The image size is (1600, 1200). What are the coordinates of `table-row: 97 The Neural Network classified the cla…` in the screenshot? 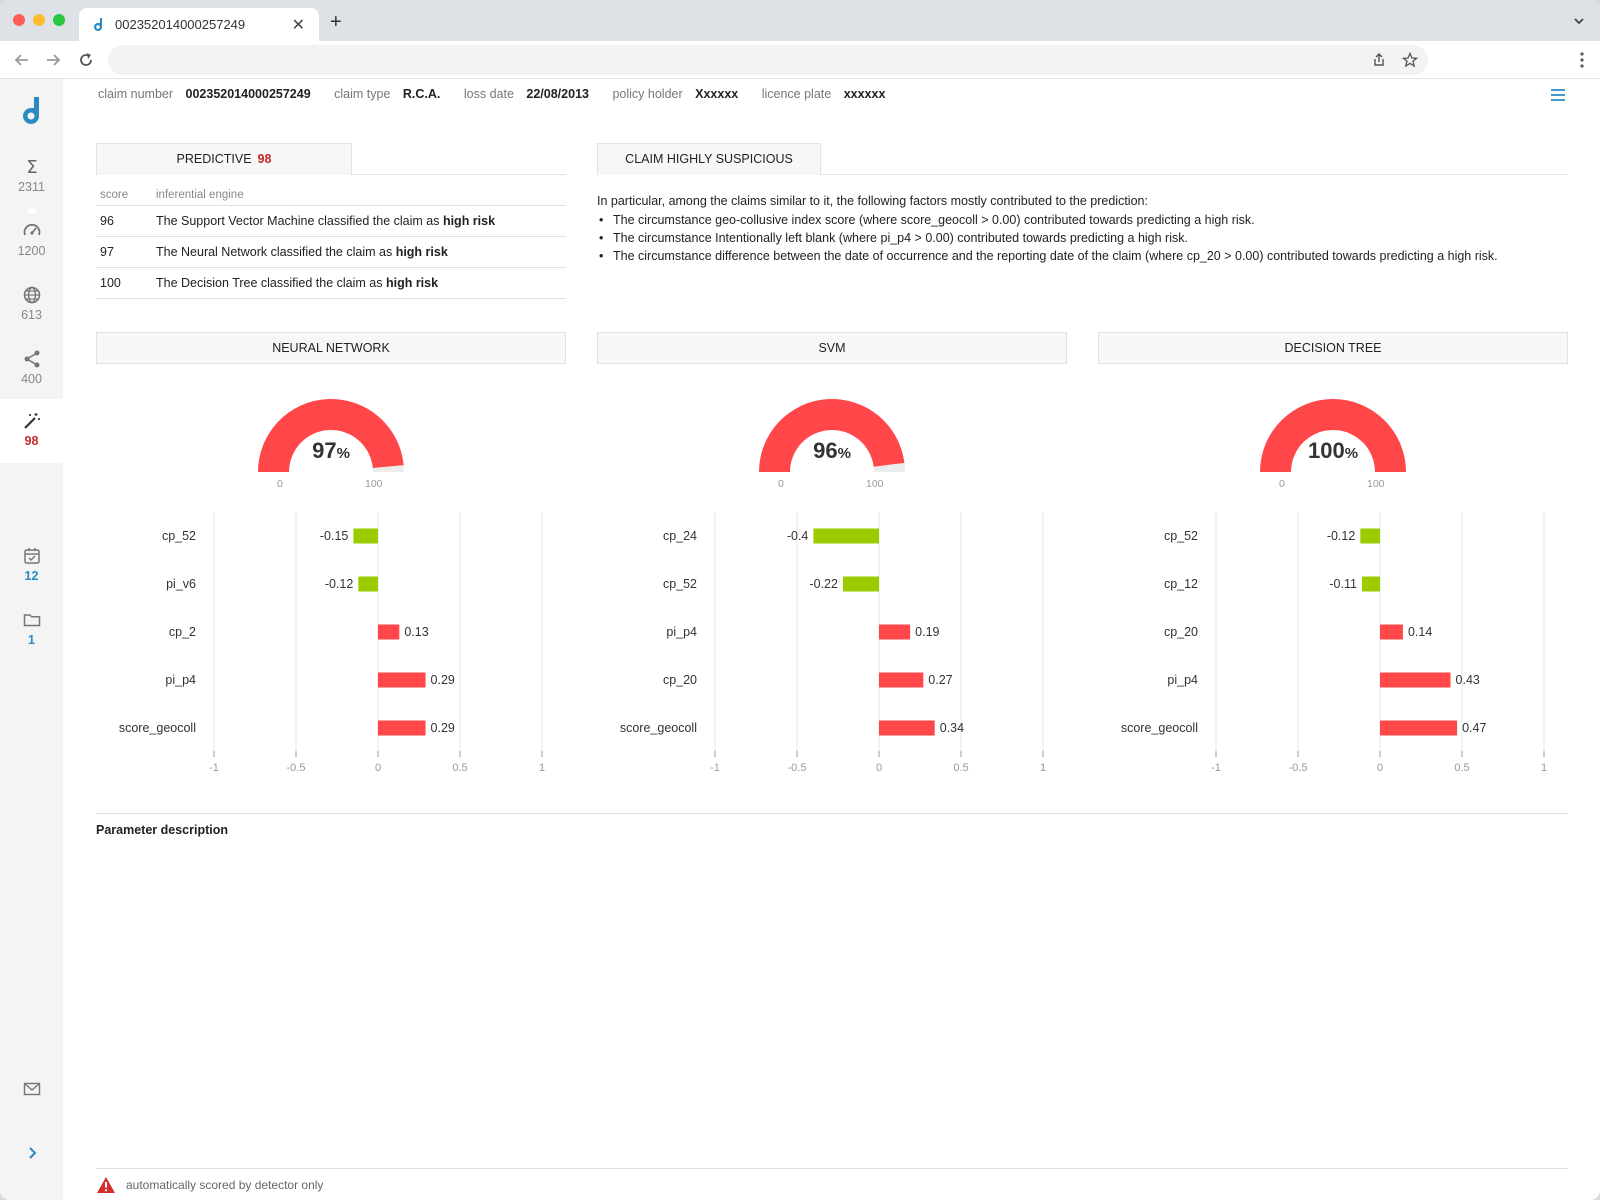 It's located at (331, 252).